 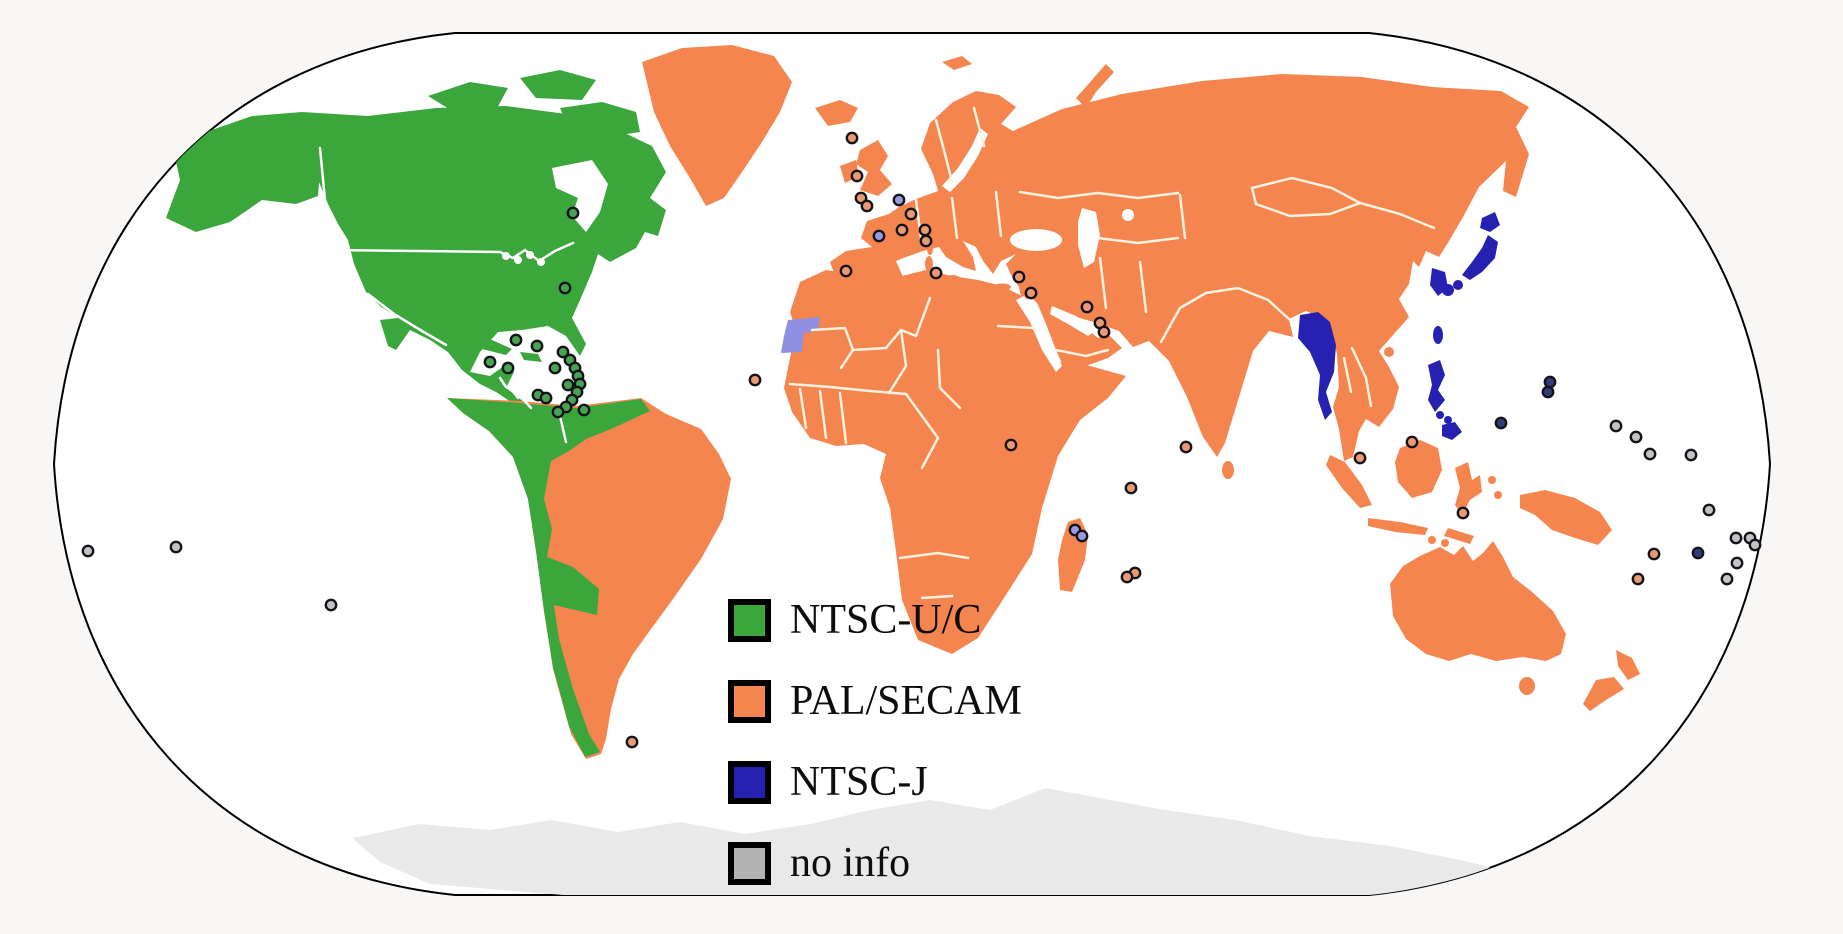 What do you see at coordinates (1039, 334) in the screenshot?
I see `red-sea` at bounding box center [1039, 334].